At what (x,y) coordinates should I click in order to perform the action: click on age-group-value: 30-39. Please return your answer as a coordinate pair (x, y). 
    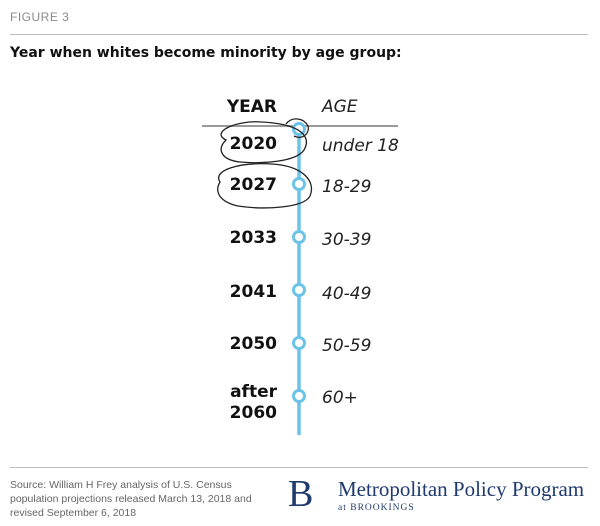
    Looking at the image, I should click on (347, 240).